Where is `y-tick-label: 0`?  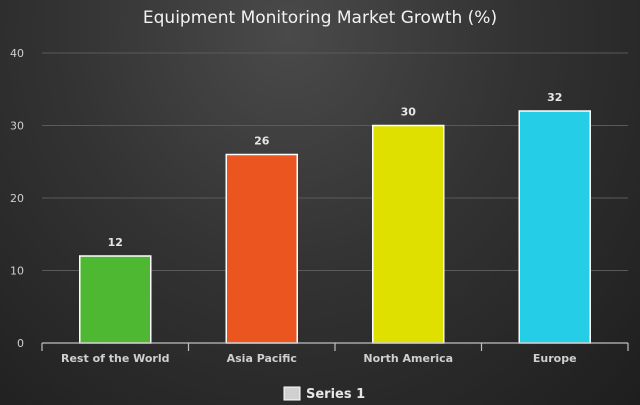 y-tick-label: 0 is located at coordinates (20, 343).